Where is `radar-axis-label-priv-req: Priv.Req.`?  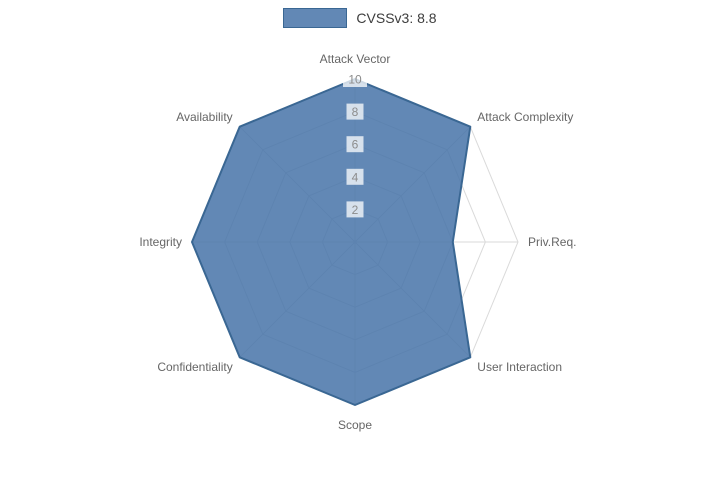
radar-axis-label-priv-req: Priv.Req. is located at coordinates (552, 242).